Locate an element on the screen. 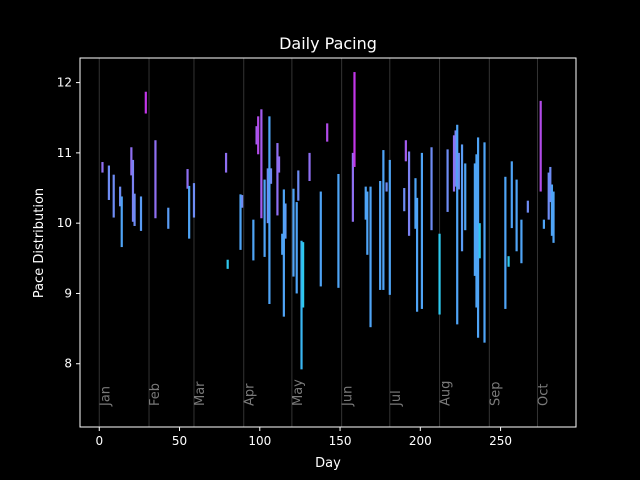 Image resolution: width=640 pixels, height=480 pixels. x-tick-label: 100 is located at coordinates (259, 441).